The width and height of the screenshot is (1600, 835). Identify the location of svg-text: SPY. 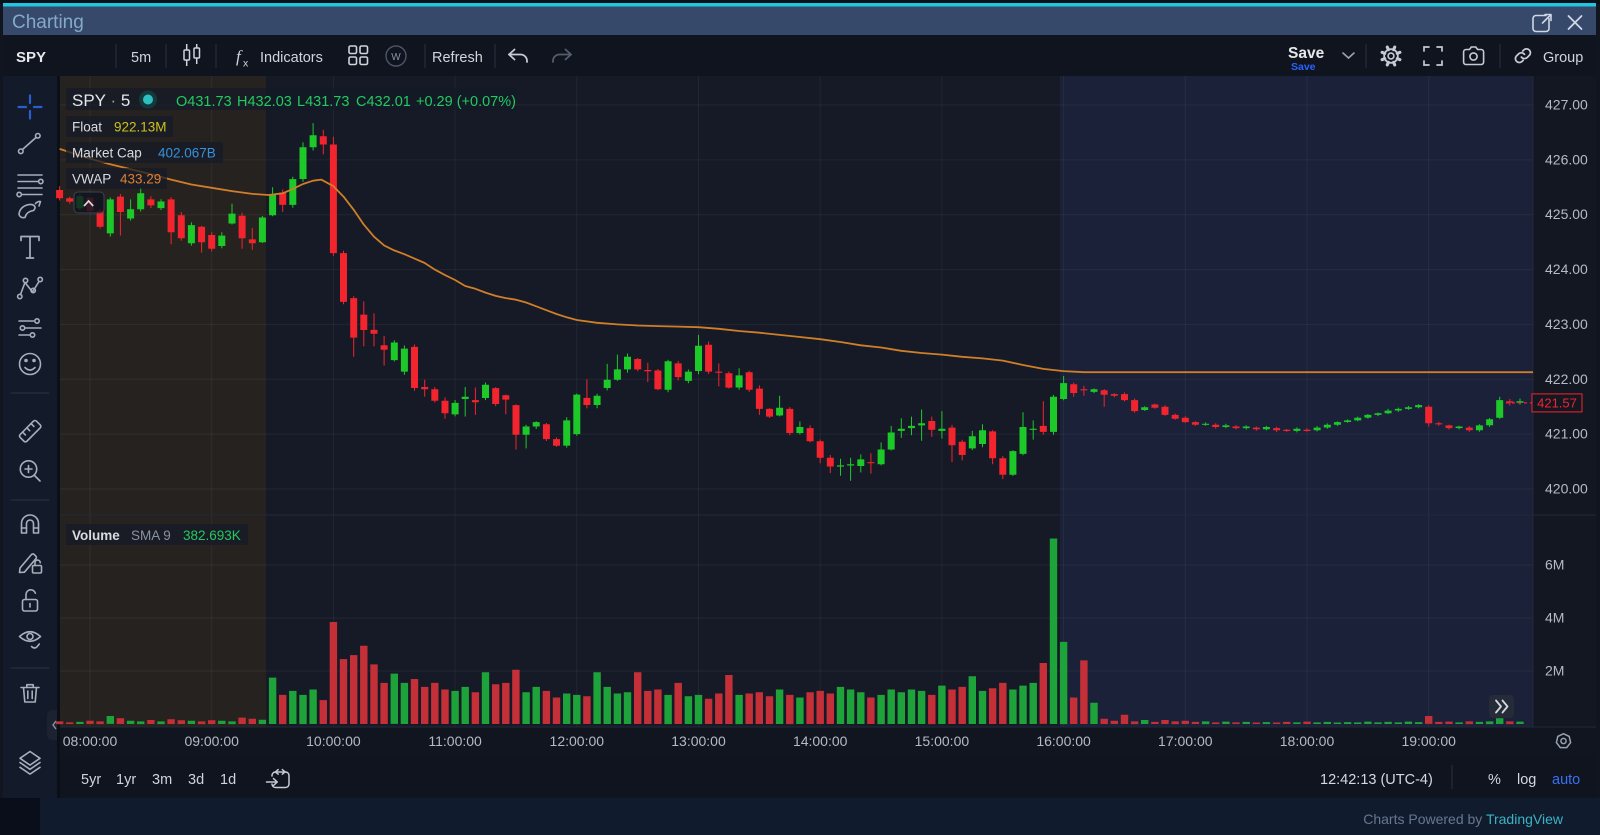
(31, 57).